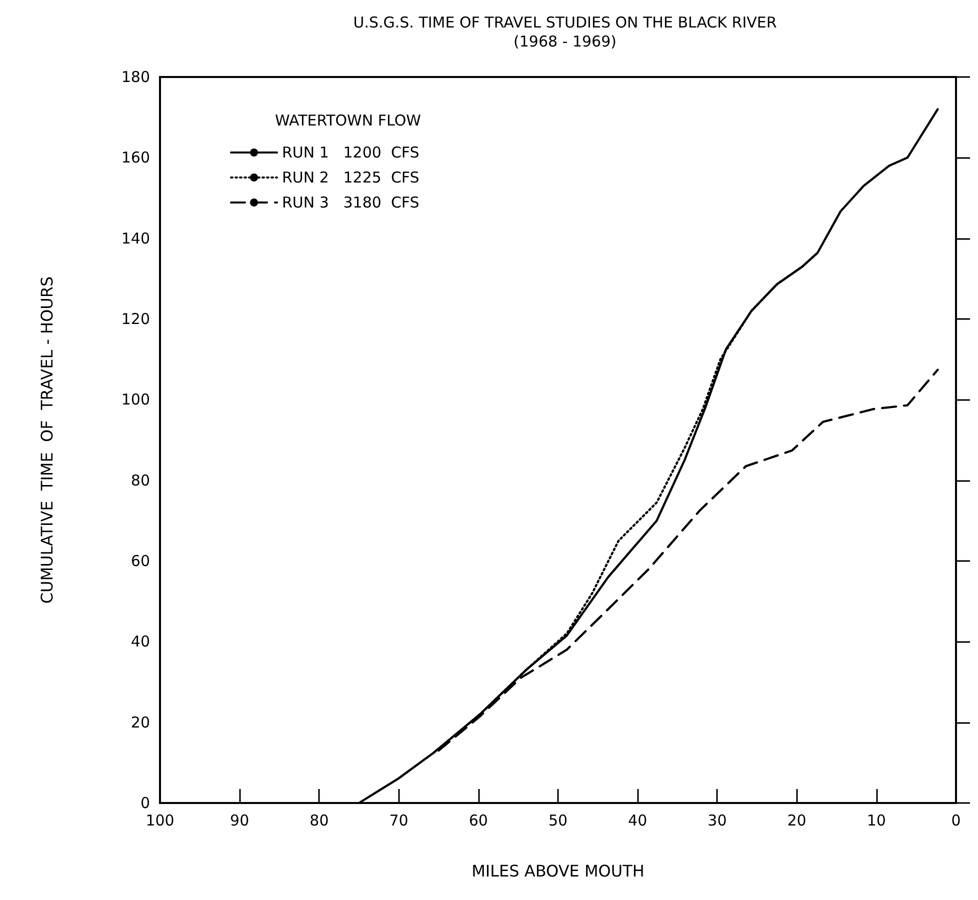  Describe the element at coordinates (140, 561) in the screenshot. I see `y-tick-label: 60` at that location.